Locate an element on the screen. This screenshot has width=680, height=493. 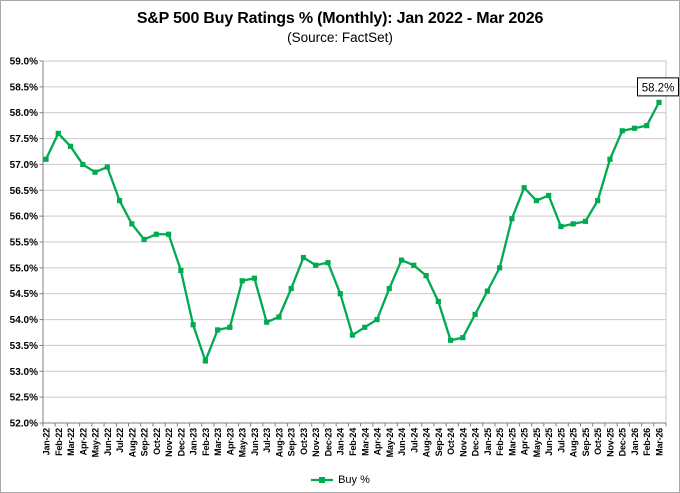
data-label-box is located at coordinates (658, 87).